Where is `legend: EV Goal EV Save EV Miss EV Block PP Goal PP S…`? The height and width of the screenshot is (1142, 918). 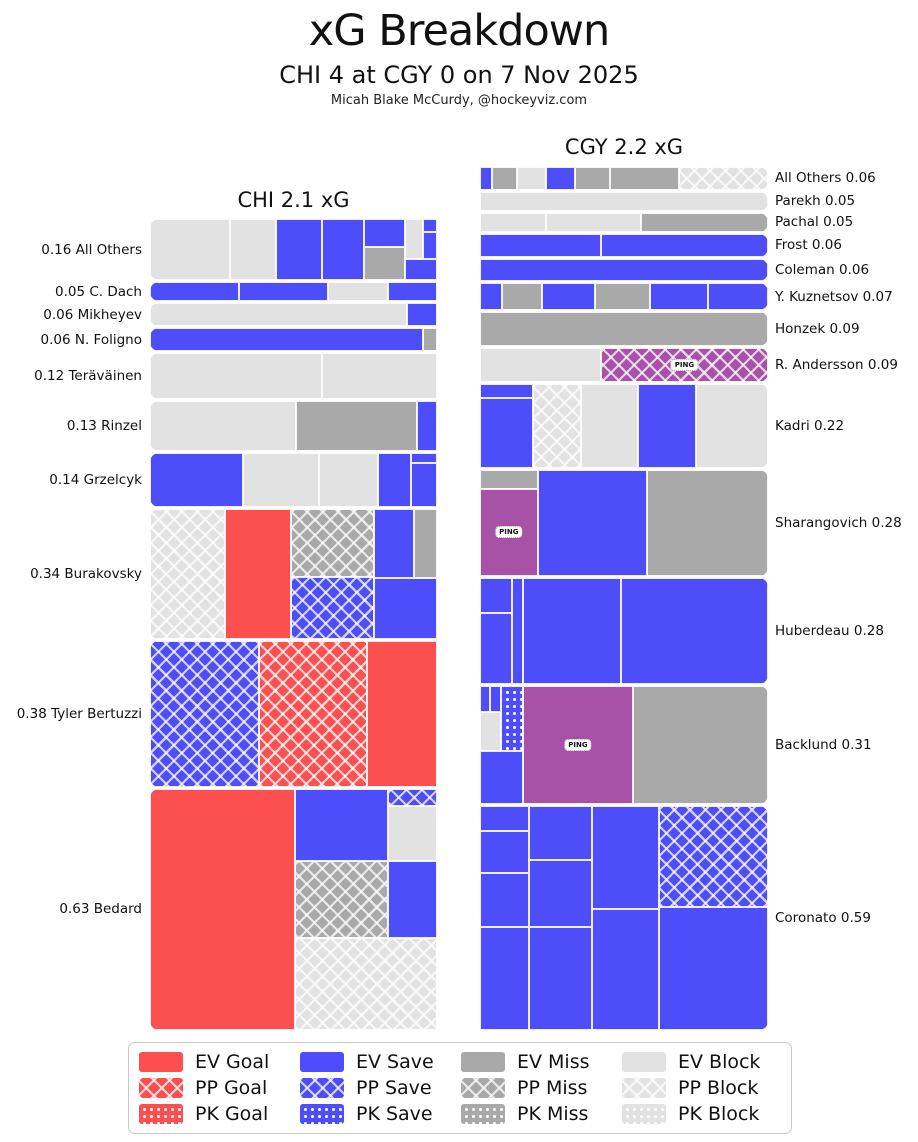 legend: EV Goal EV Save EV Miss EV Block PP Goal PP S… is located at coordinates (460, 1088).